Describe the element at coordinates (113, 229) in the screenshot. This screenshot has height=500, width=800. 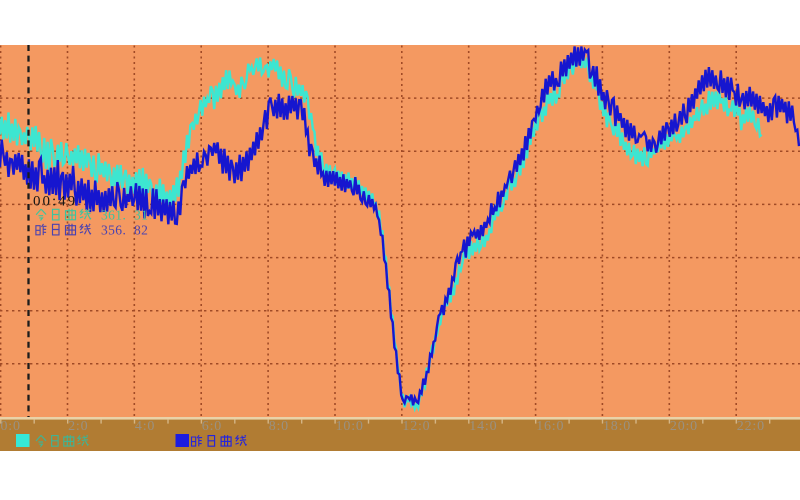
I see `svg-text: 356.` at that location.